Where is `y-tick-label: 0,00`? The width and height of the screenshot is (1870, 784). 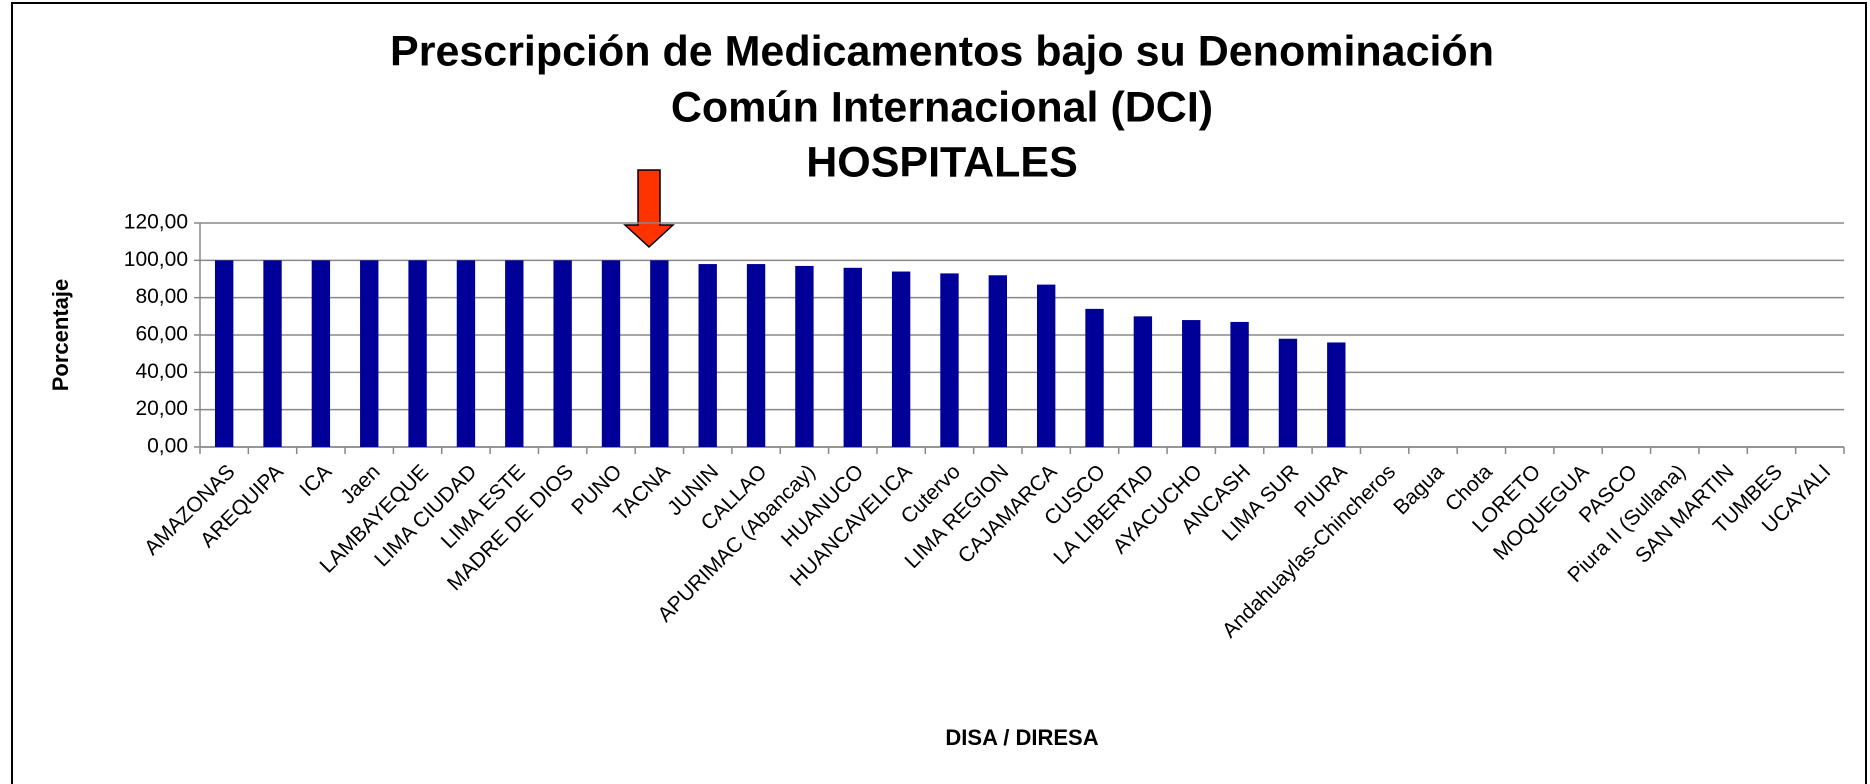
y-tick-label: 0,00 is located at coordinates (167, 446).